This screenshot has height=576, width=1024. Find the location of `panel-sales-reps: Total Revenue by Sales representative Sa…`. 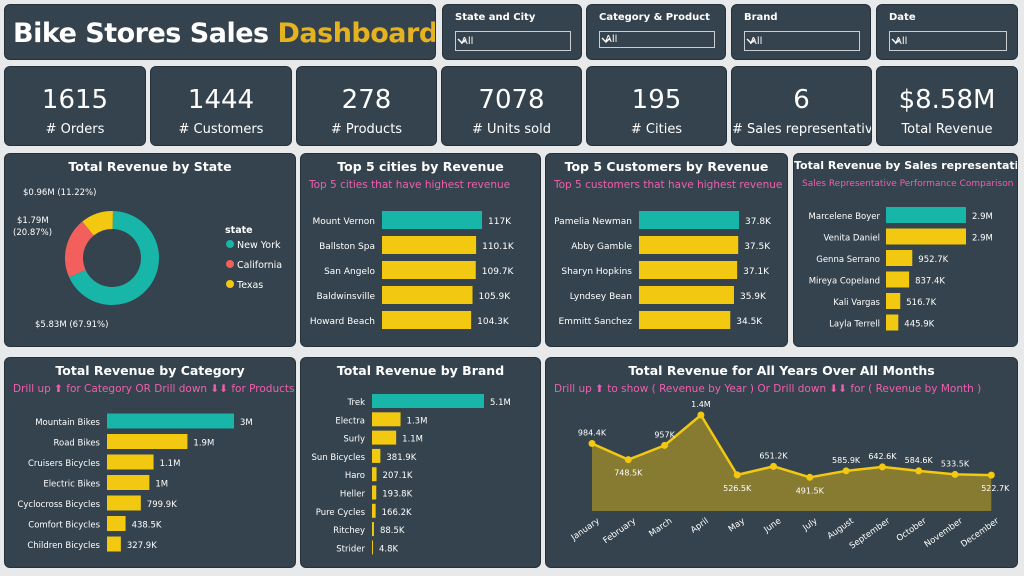

panel-sales-reps: Total Revenue by Sales representative Sa… is located at coordinates (905, 250).